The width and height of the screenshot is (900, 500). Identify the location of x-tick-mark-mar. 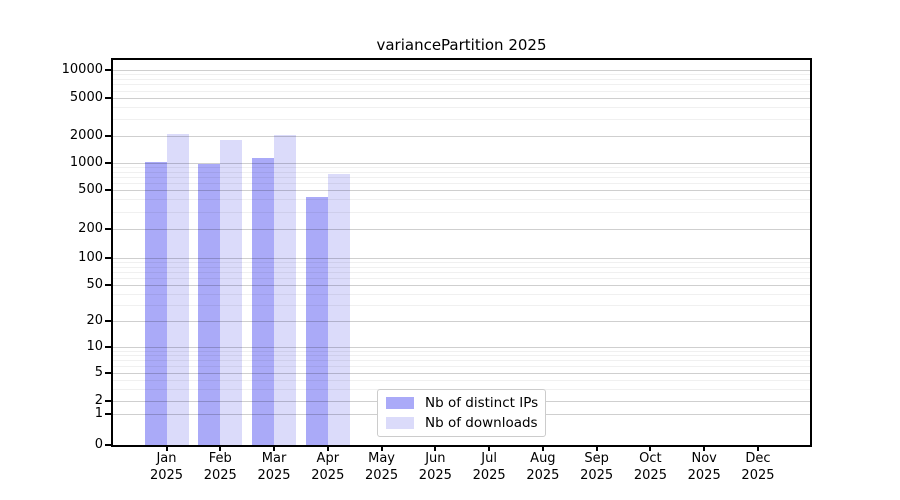
(274, 448).